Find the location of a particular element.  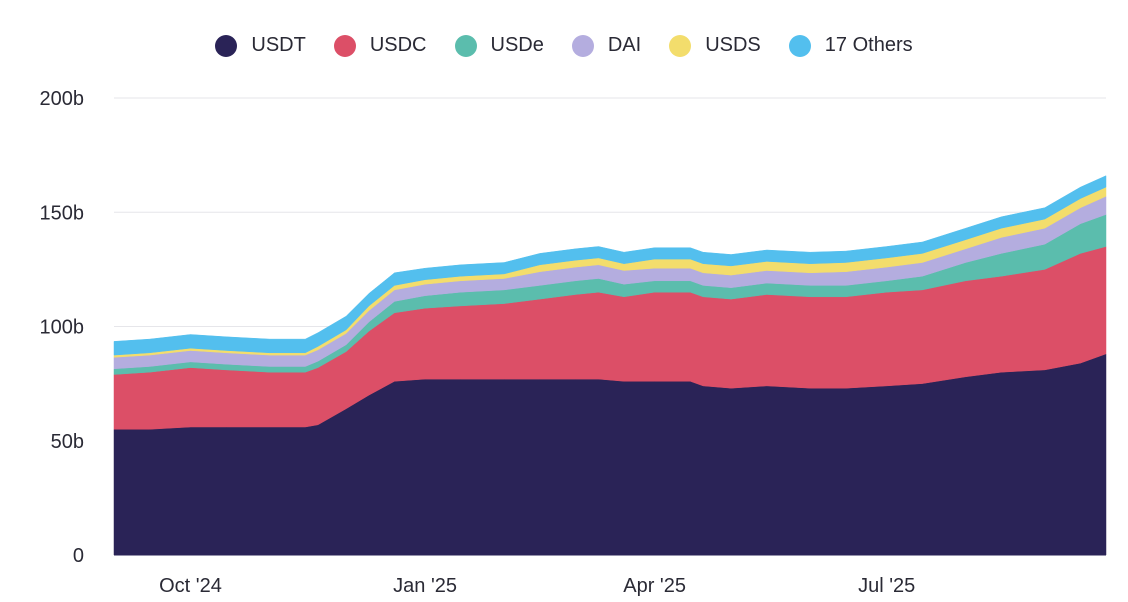

chart-legend: USDT USDC USDe DAI USDS 17 Others is located at coordinates (564, 45).